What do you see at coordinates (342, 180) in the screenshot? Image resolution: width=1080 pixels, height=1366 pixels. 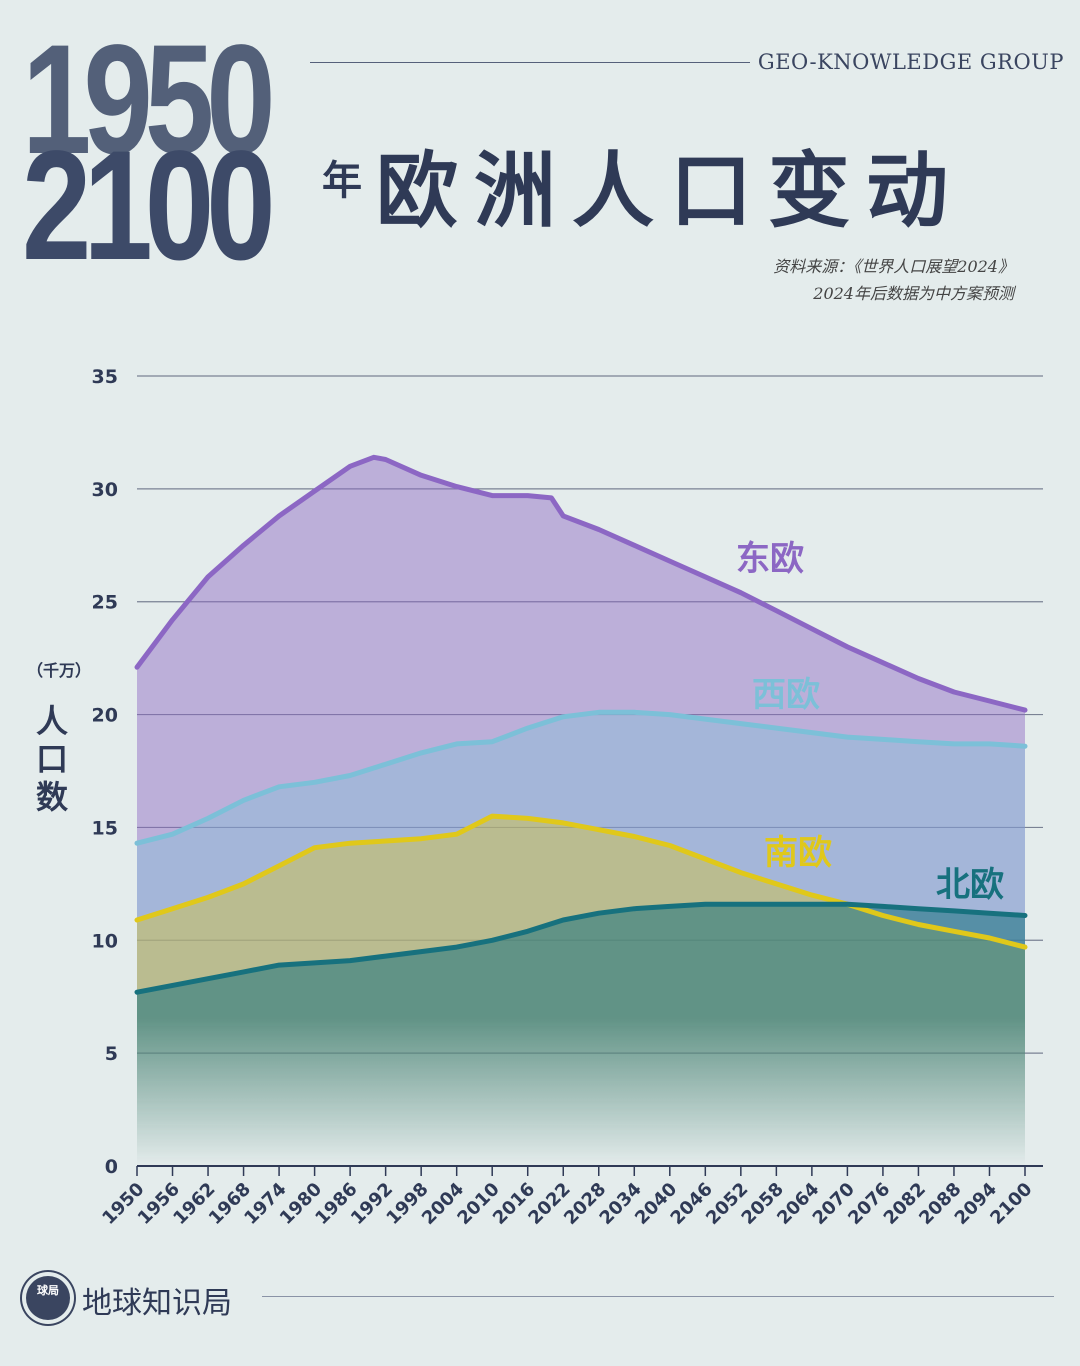 I see `title-year-suffix: 年` at bounding box center [342, 180].